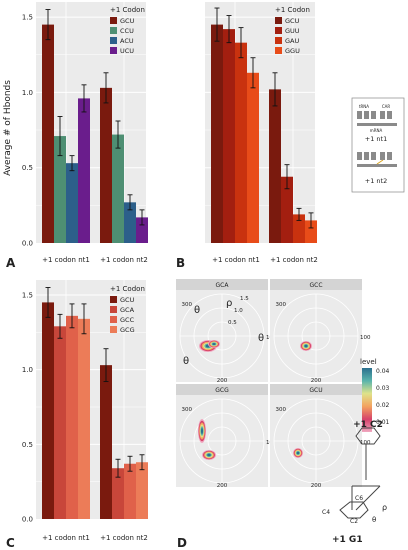 The width and height of the screenshot is (408, 550). What do you see at coordinates (186, 361) in the screenshot?
I see `polar-theta-label-lower: θ` at bounding box center [186, 361].